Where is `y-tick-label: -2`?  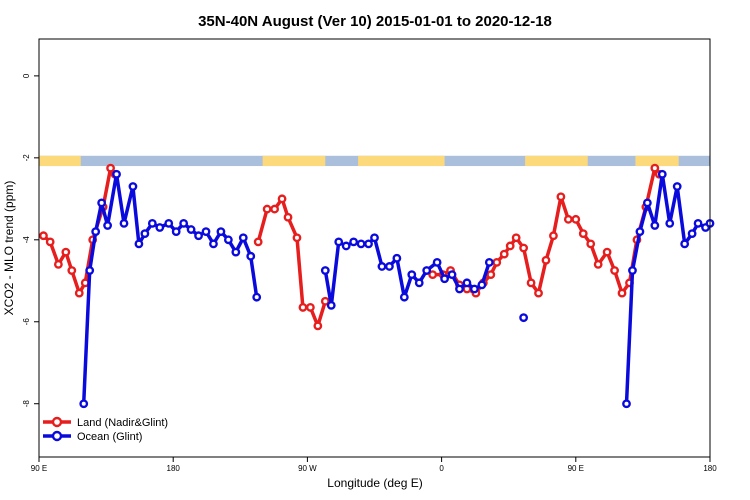 y-tick-label: -2 is located at coordinates (26, 158).